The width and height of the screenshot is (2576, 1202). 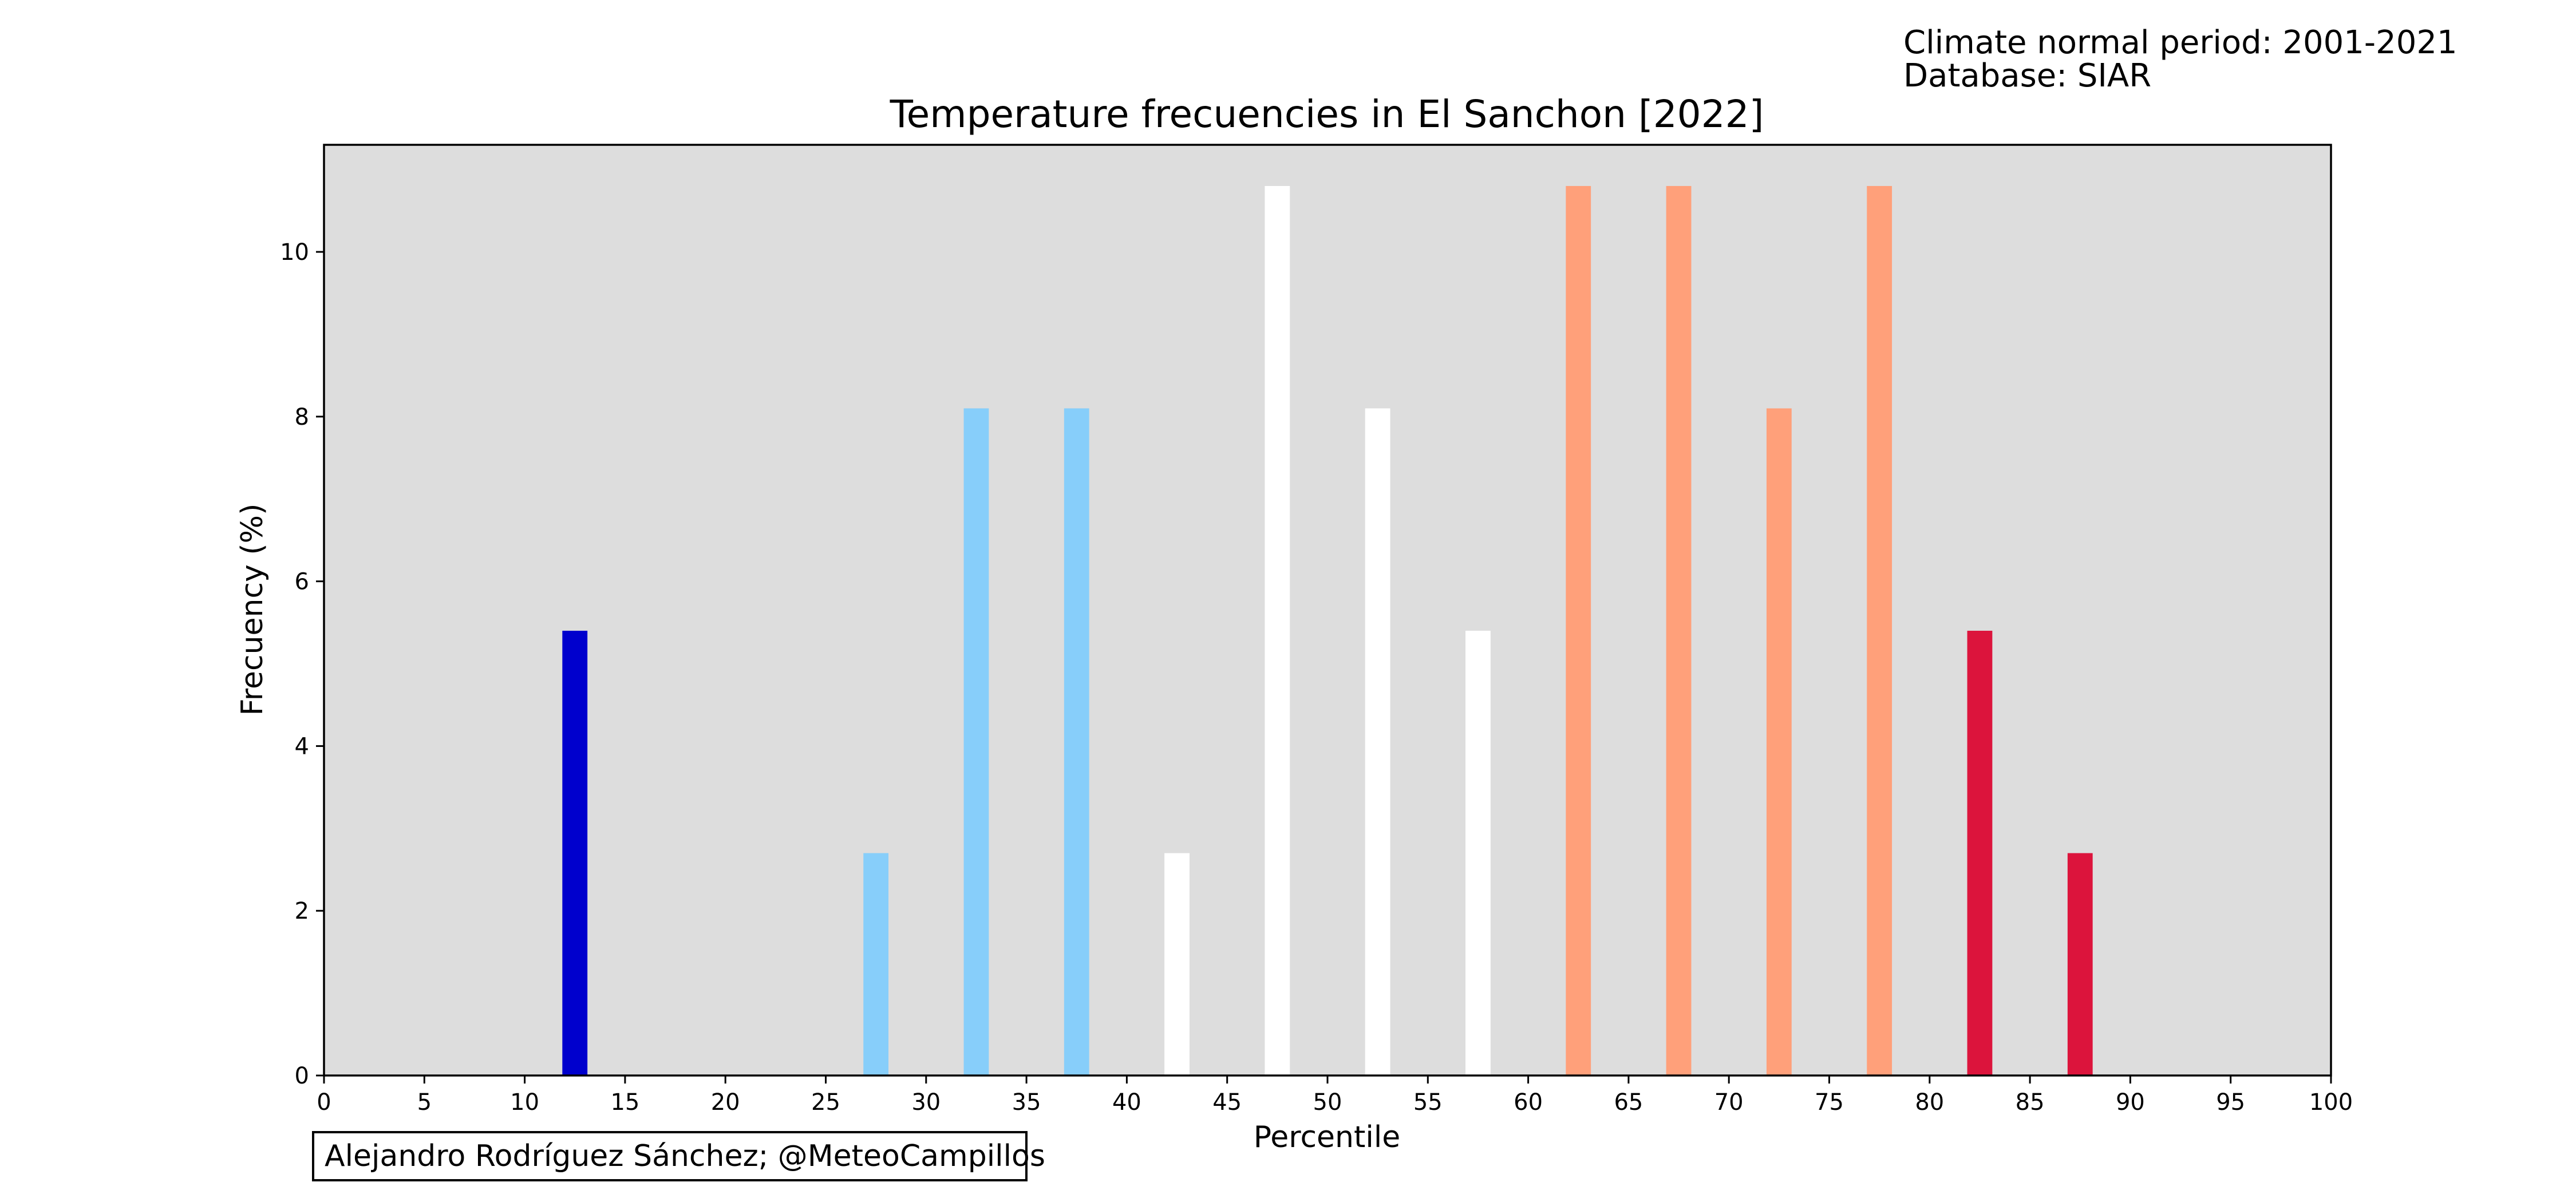 I want to click on x-tick-label-14: 70, so click(x=1729, y=1103).